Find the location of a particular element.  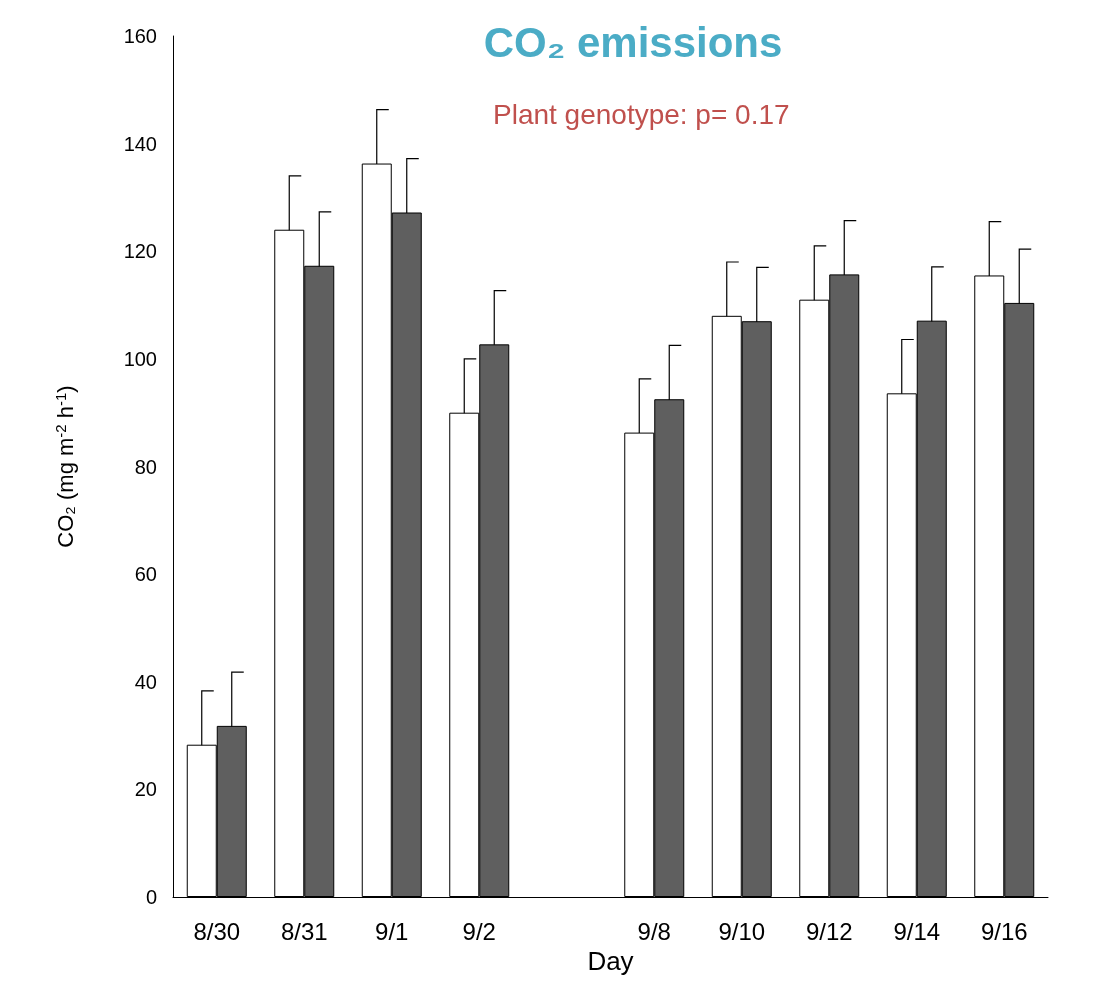

y-tick-label: 60 is located at coordinates (145, 574).